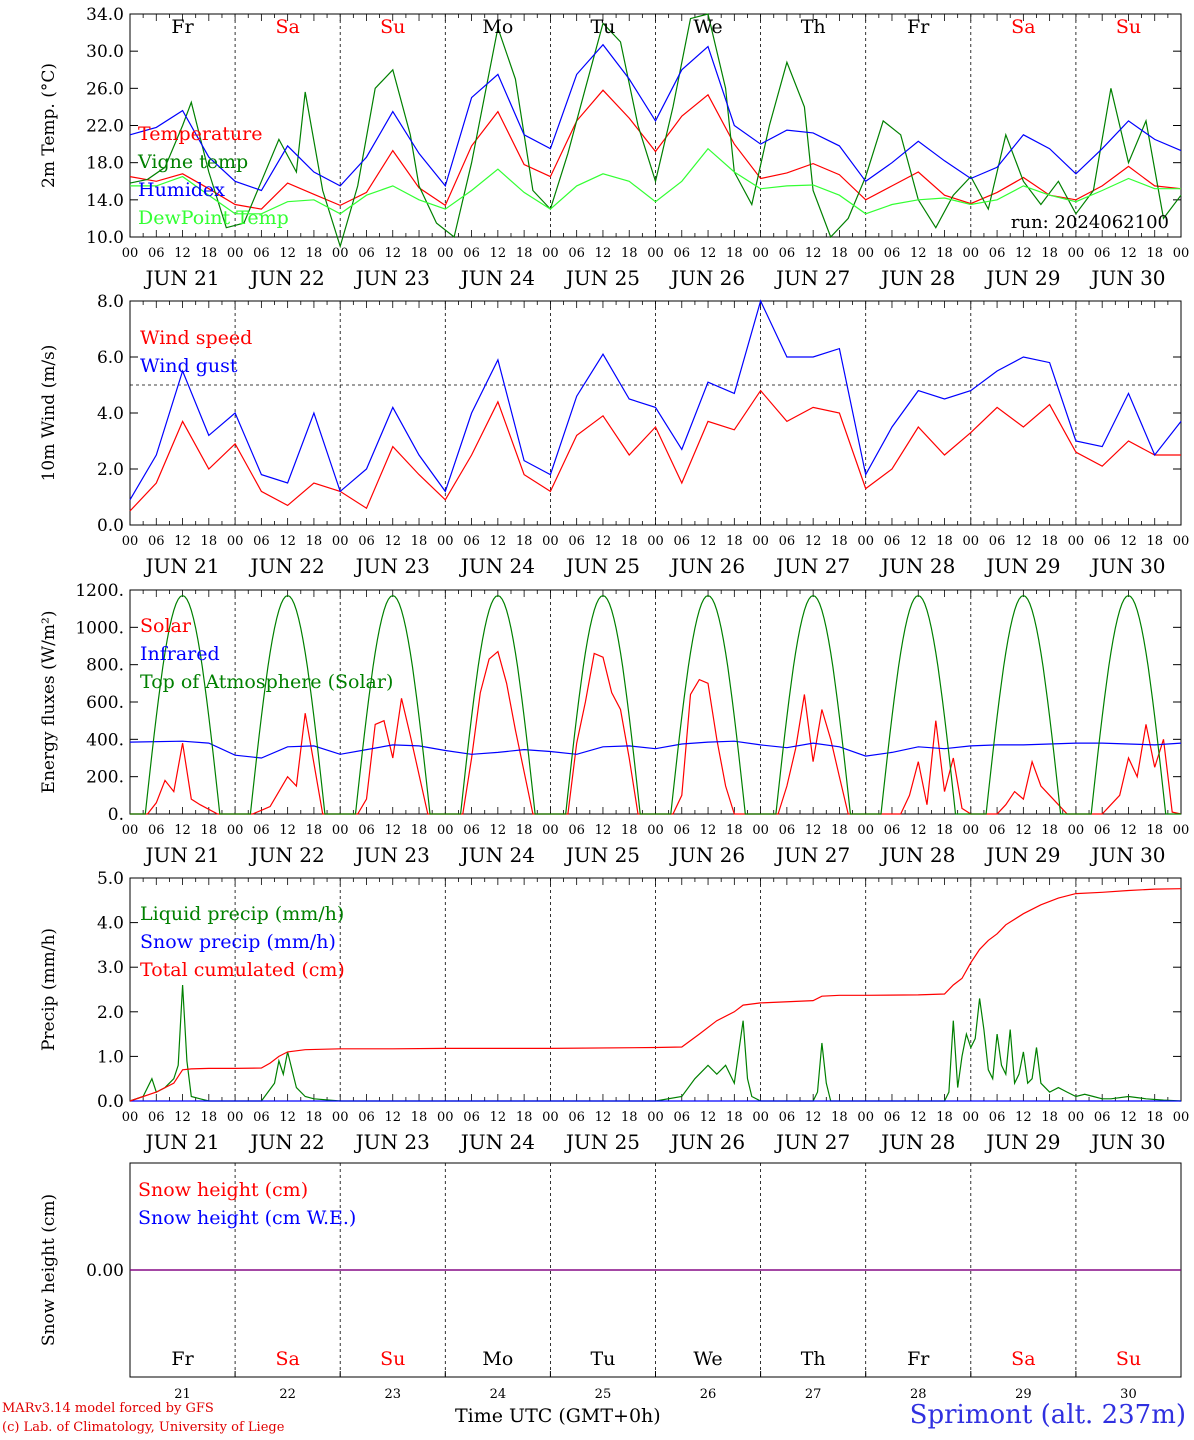 This screenshot has width=1194, height=1440. Describe the element at coordinates (707, 1142) in the screenshot. I see `date-label: JUN 26` at that location.